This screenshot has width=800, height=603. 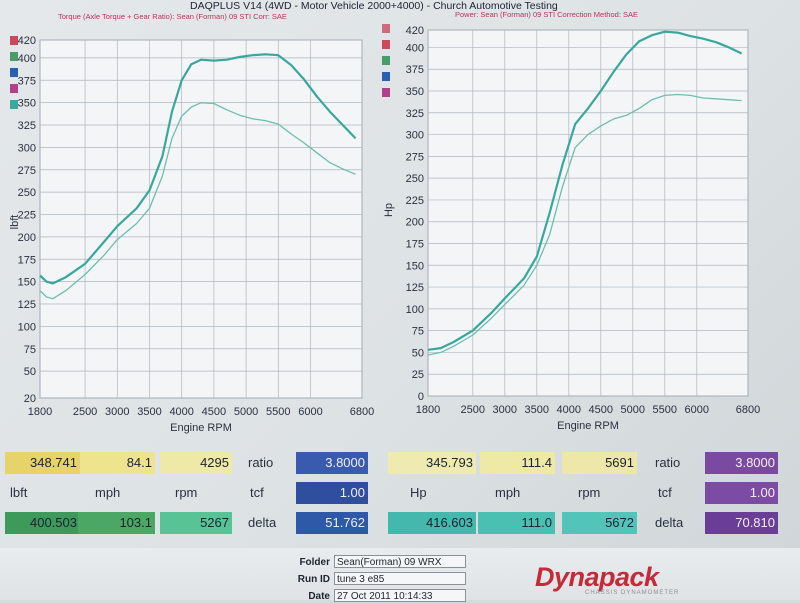 I want to click on power-unit-rpm: rpm, so click(x=589, y=492).